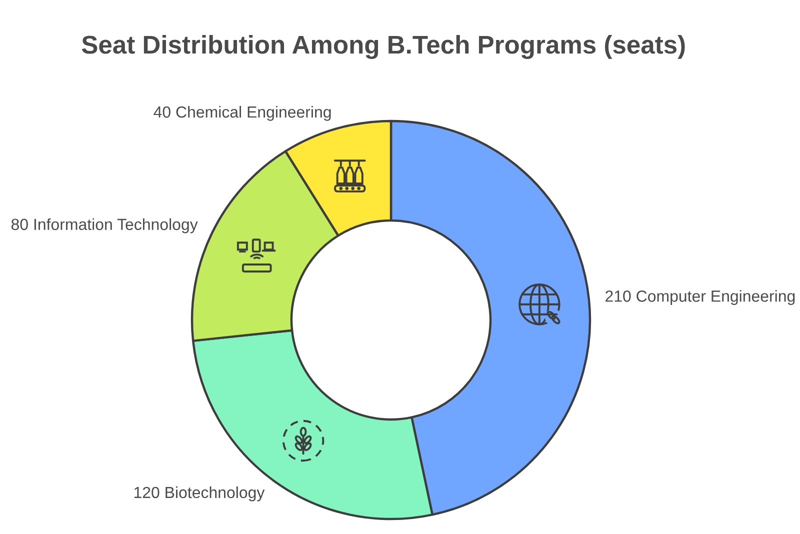 This screenshot has width=800, height=534. I want to click on data-label: 210, so click(618, 296).